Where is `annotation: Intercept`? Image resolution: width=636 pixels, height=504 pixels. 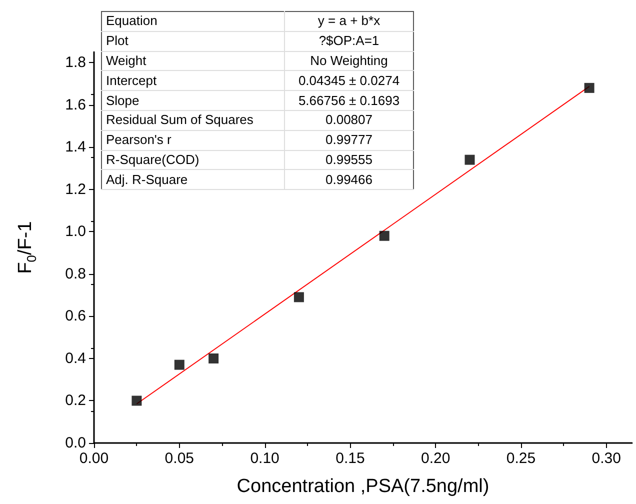
annotation: Intercept is located at coordinates (193, 80).